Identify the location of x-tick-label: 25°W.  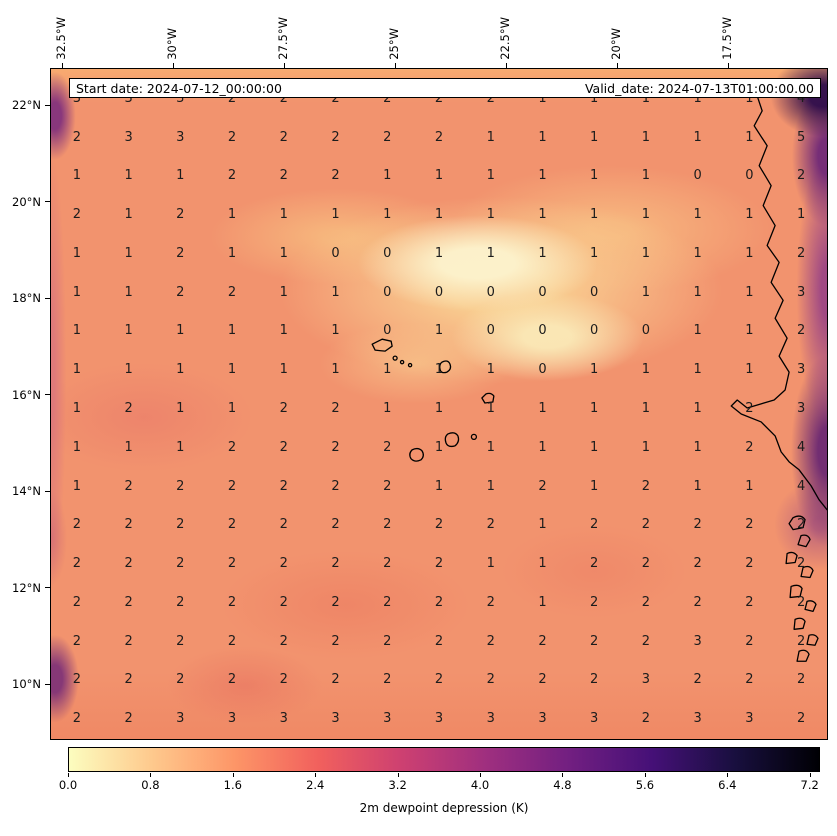
(394, 44).